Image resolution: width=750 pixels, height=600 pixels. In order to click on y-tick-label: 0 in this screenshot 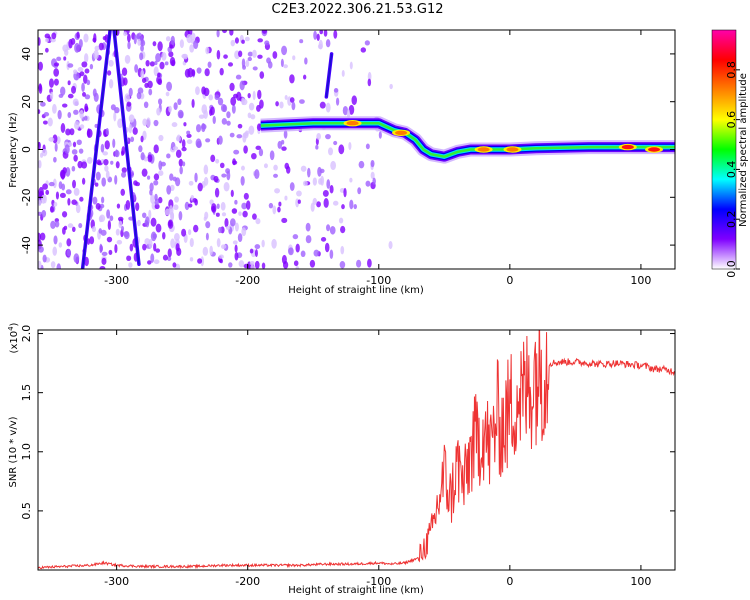, I will do `click(26, 149)`.